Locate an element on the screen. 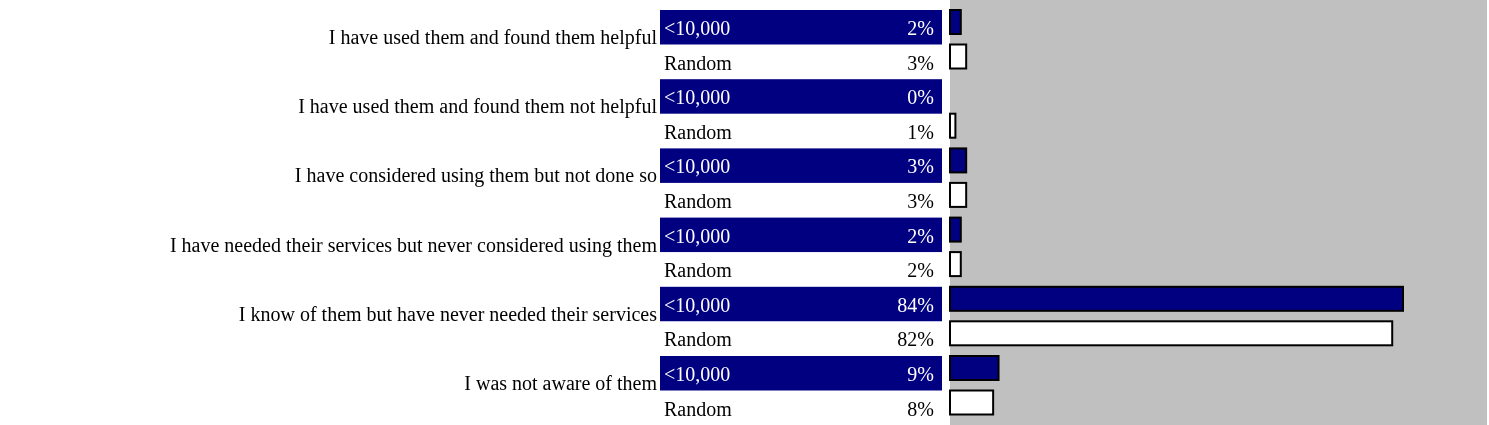 The width and height of the screenshot is (1489, 425). y-tick-label: I have used them and found them helpful is located at coordinates (493, 37).